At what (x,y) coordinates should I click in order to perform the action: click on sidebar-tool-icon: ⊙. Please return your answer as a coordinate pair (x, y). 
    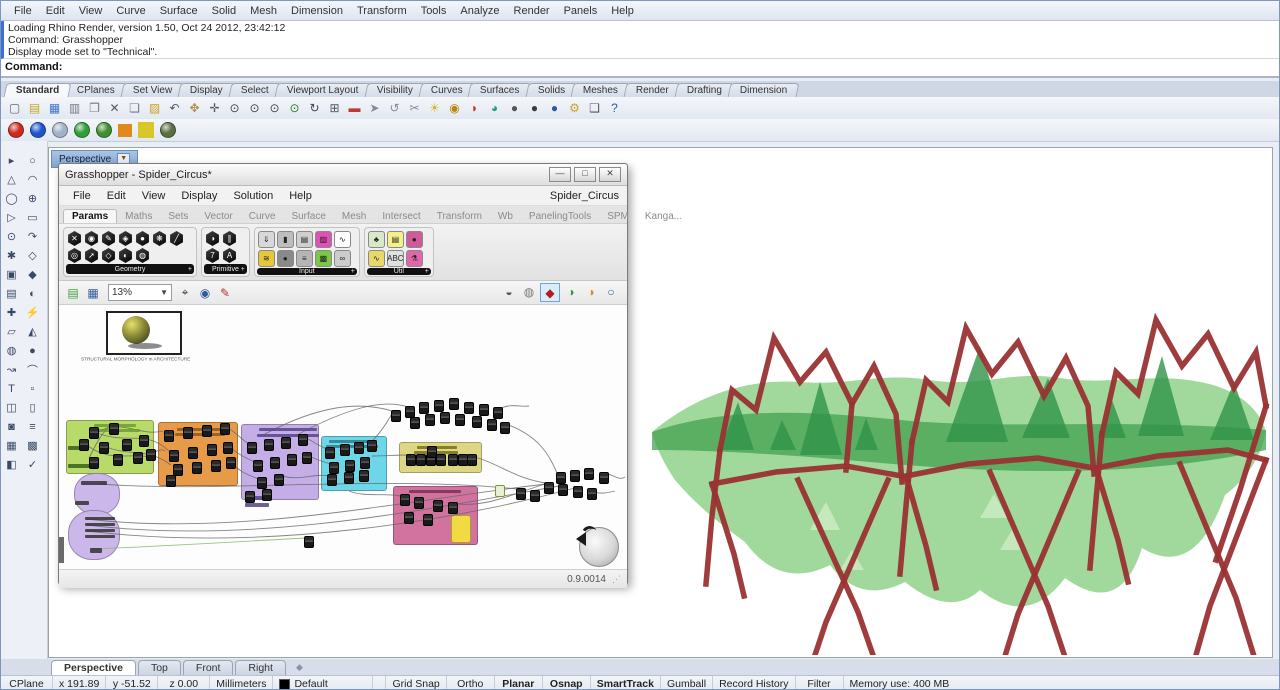
    Looking at the image, I should click on (11, 237).